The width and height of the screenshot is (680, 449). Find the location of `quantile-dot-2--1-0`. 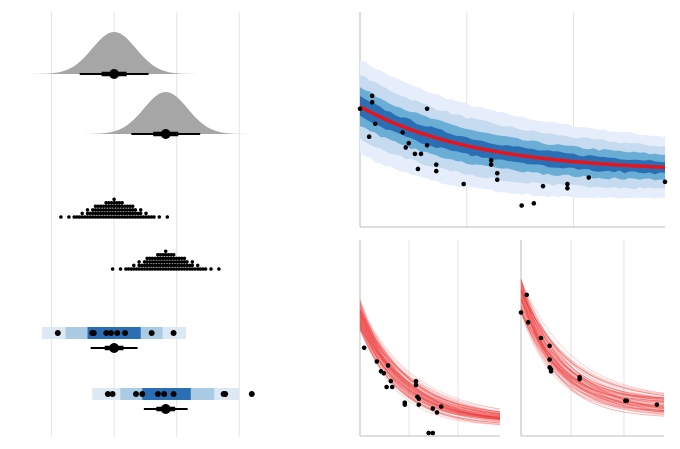

quantile-dot-2--1-0 is located at coordinates (111, 217).